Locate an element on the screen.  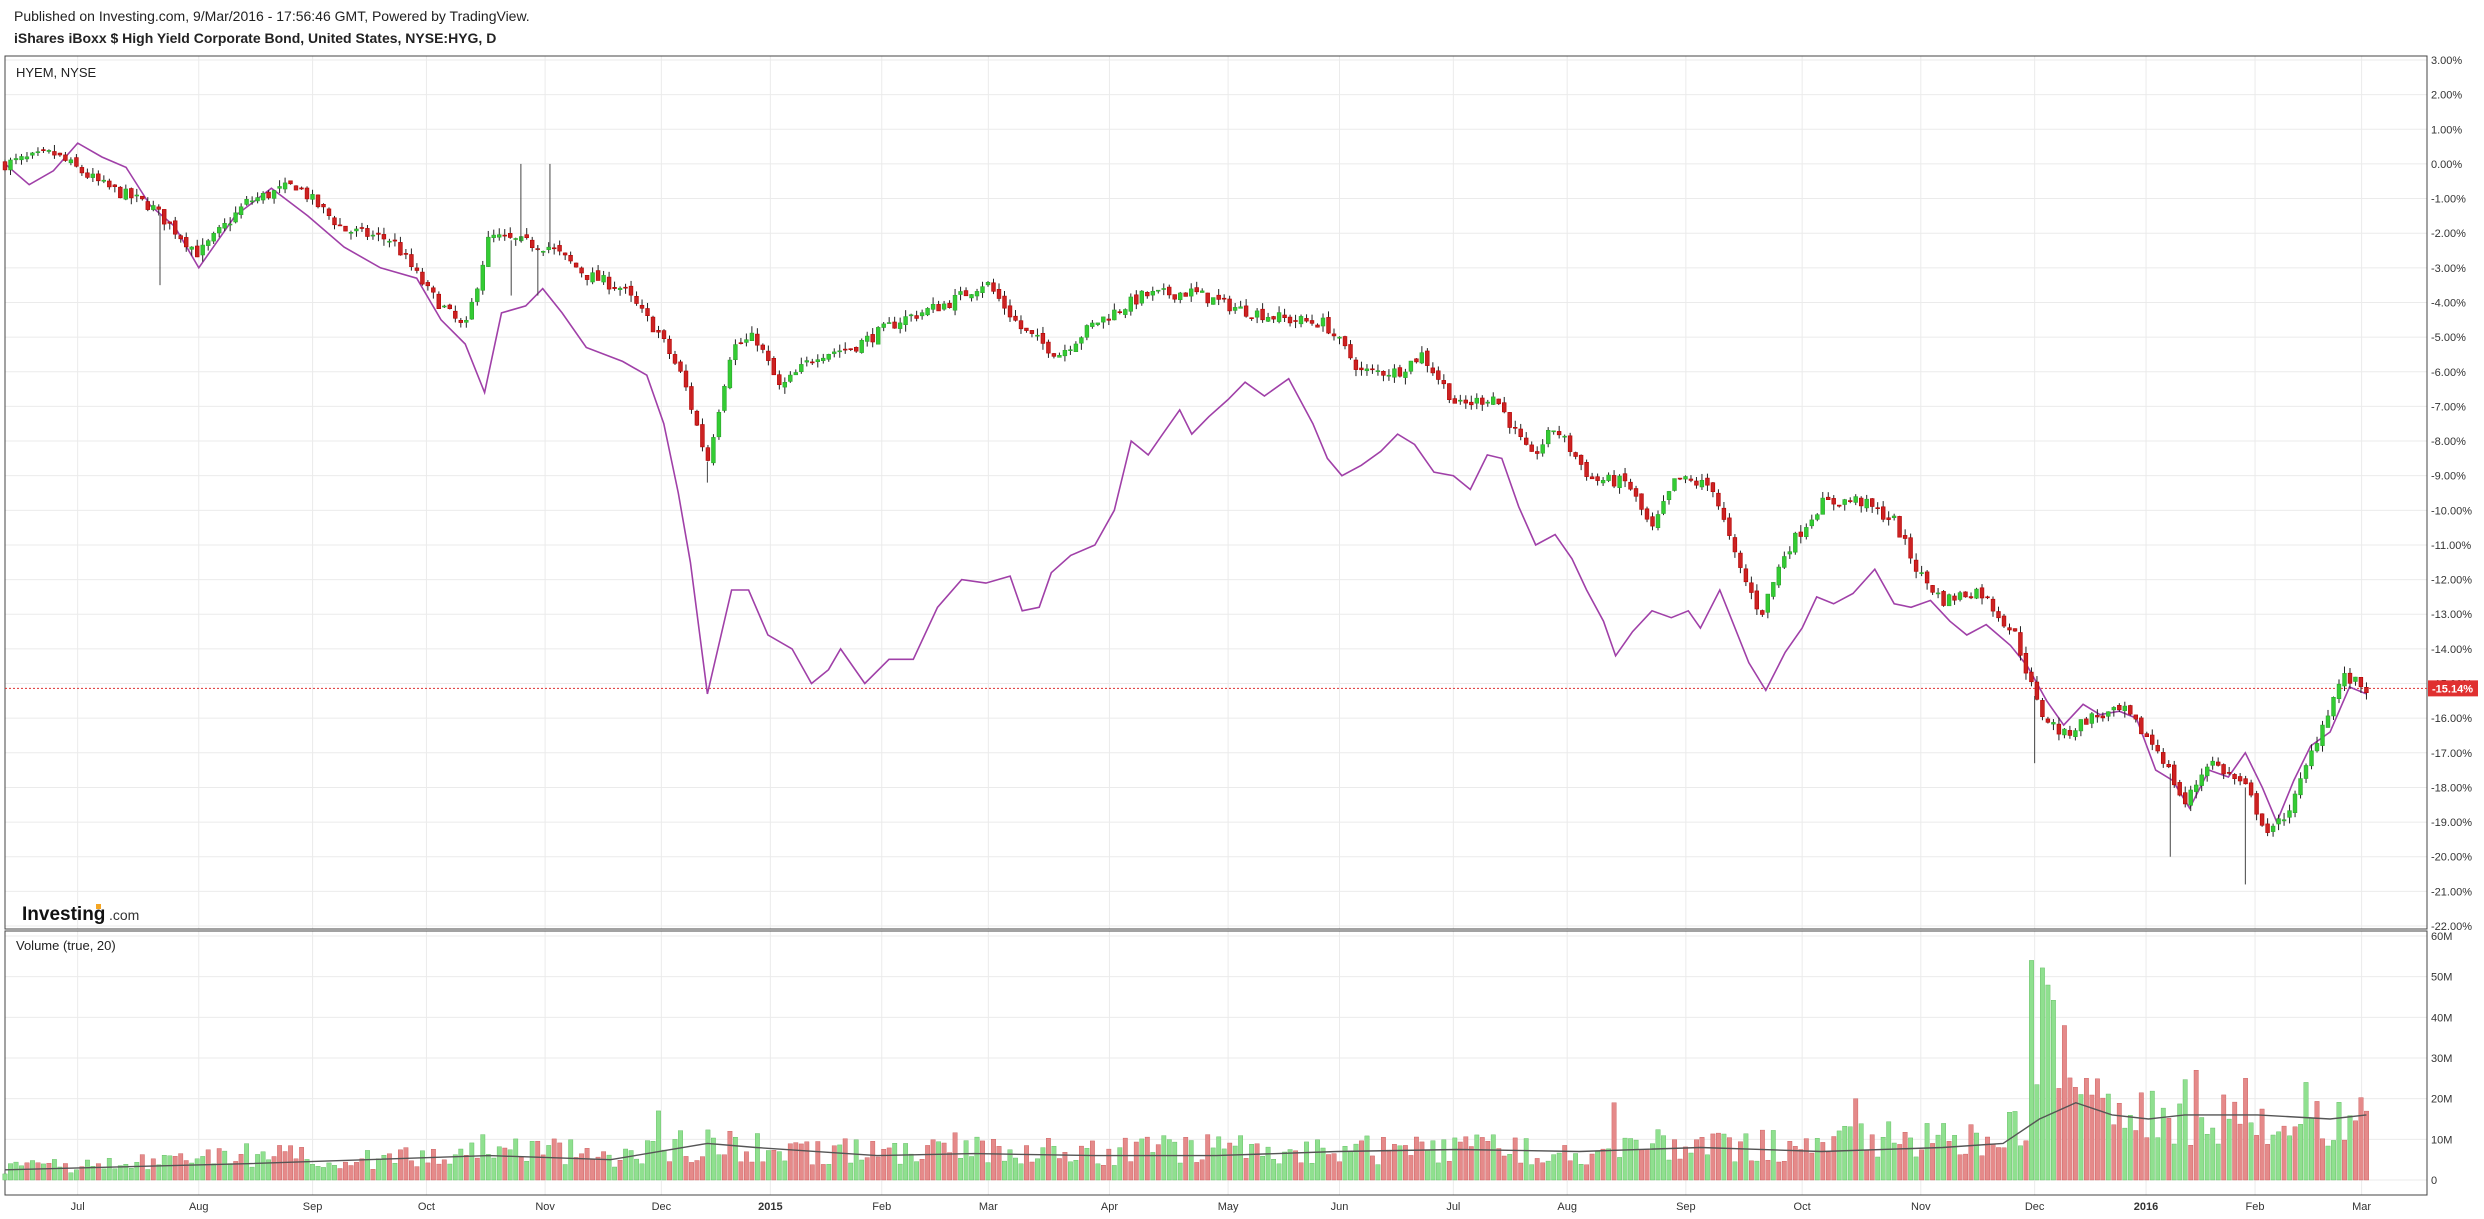
main-y-tick-label: -6.00% is located at coordinates (2448, 373).